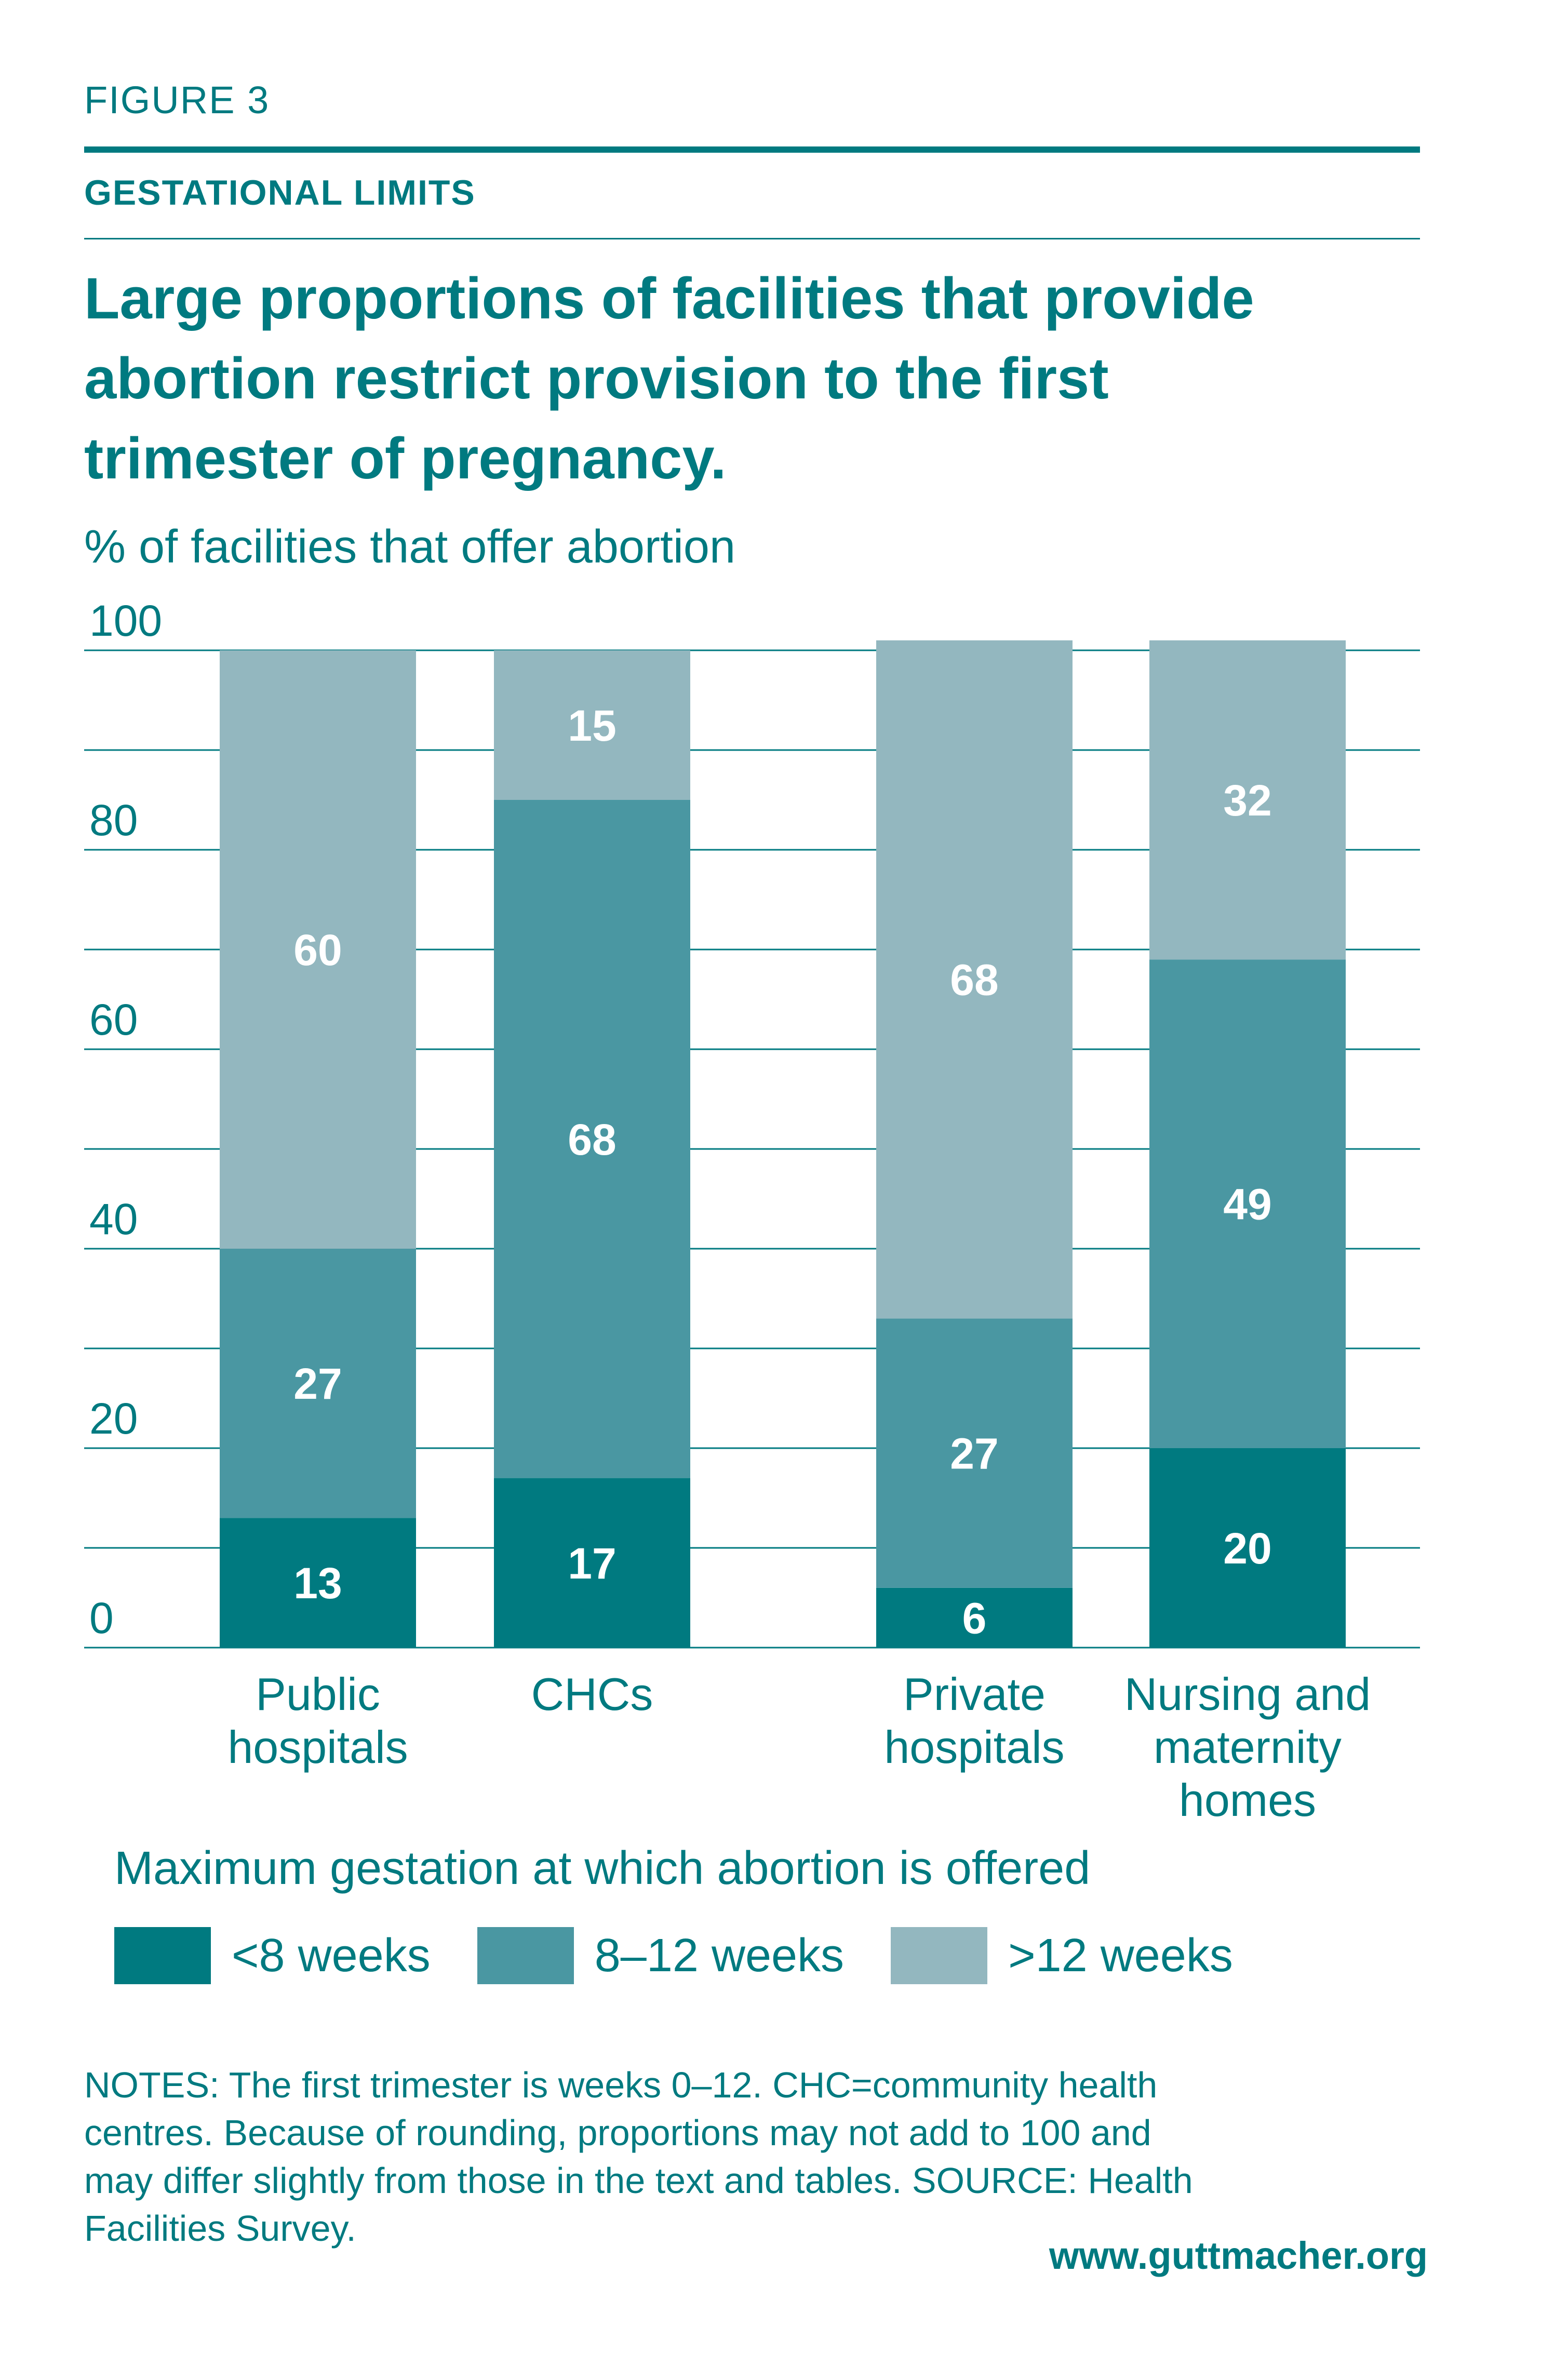 This screenshot has width=1541, height=2380. What do you see at coordinates (526, 1956) in the screenshot?
I see `legend-swatch-8-12-weeks` at bounding box center [526, 1956].